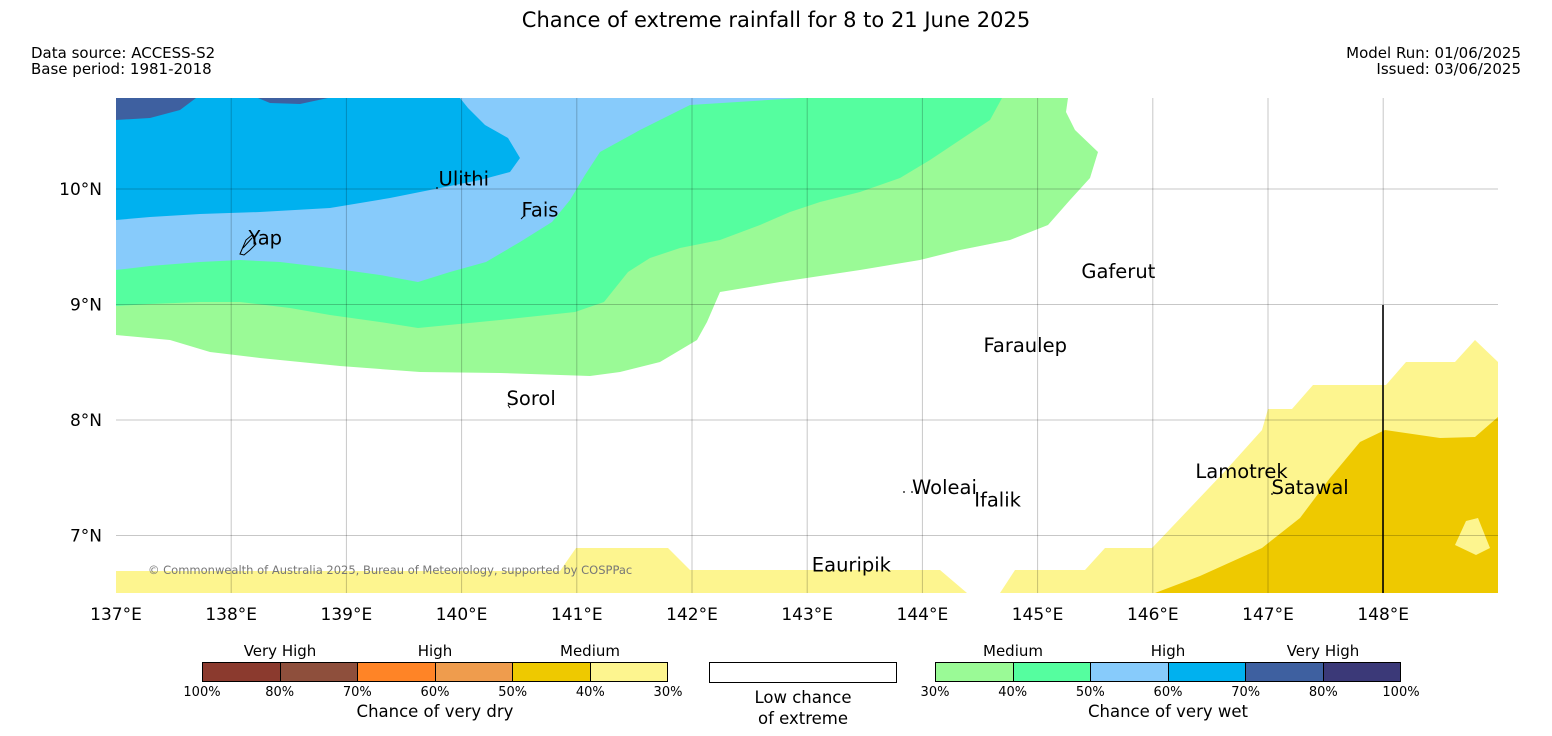 This screenshot has width=1552, height=736. Describe the element at coordinates (540, 210) in the screenshot. I see `place-label: Fais` at that location.